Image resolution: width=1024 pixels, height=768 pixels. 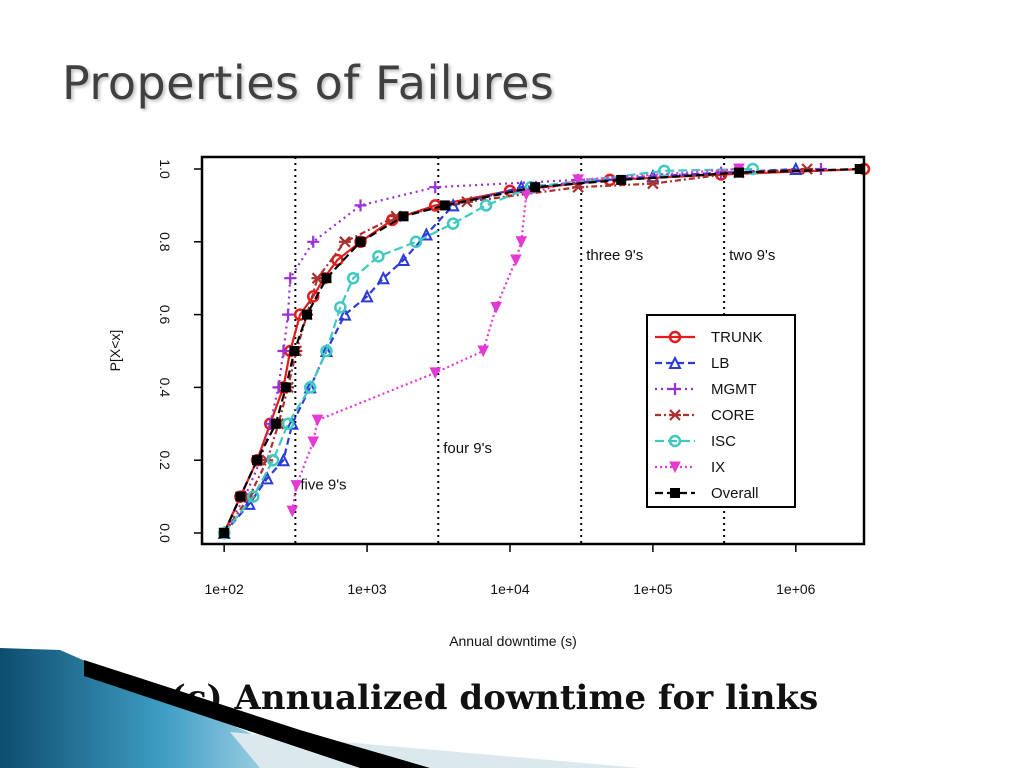 I want to click on y-tick-label: 0.0, so click(x=165, y=533).